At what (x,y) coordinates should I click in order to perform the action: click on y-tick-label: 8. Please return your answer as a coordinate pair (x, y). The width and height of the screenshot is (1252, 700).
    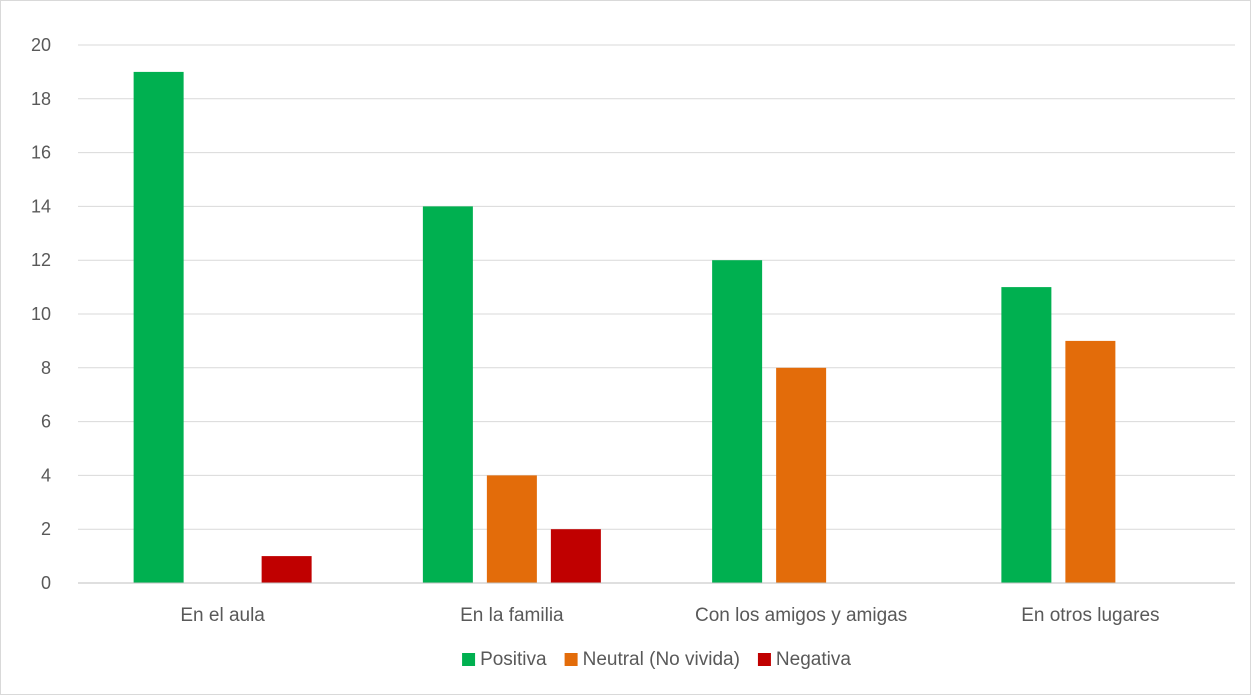
    Looking at the image, I should click on (46, 368).